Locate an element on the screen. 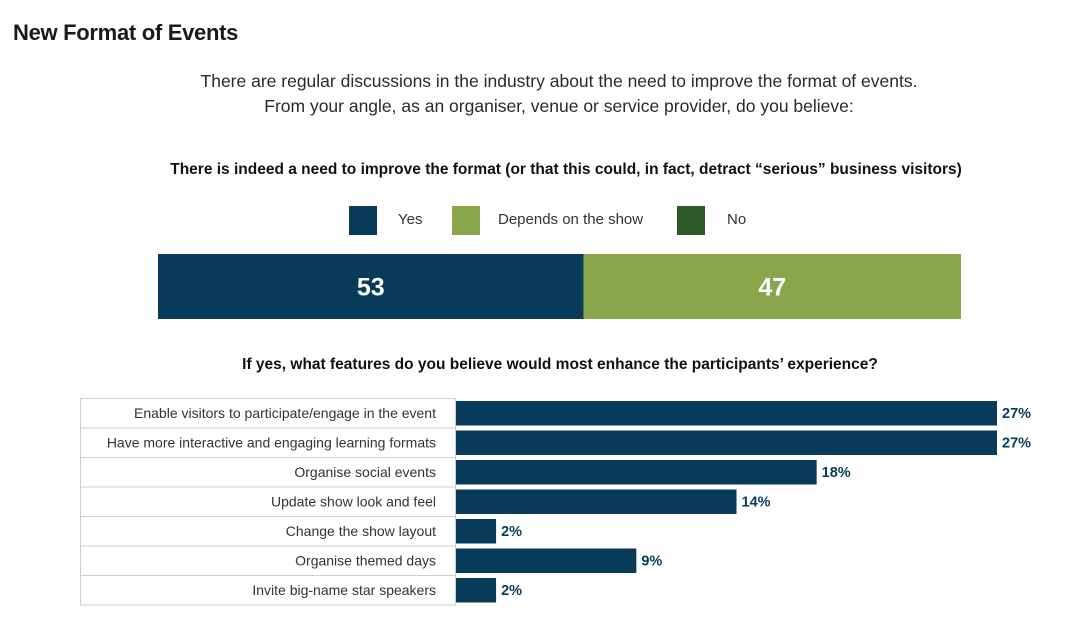  category-label: Invite big-name star speakers is located at coordinates (344, 590).